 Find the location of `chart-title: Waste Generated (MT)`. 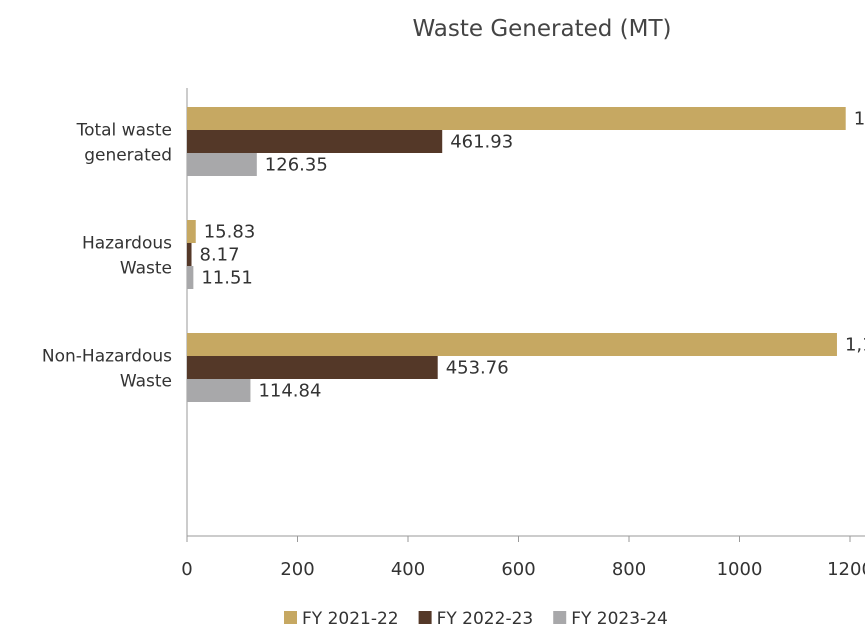

chart-title: Waste Generated (MT) is located at coordinates (542, 29).